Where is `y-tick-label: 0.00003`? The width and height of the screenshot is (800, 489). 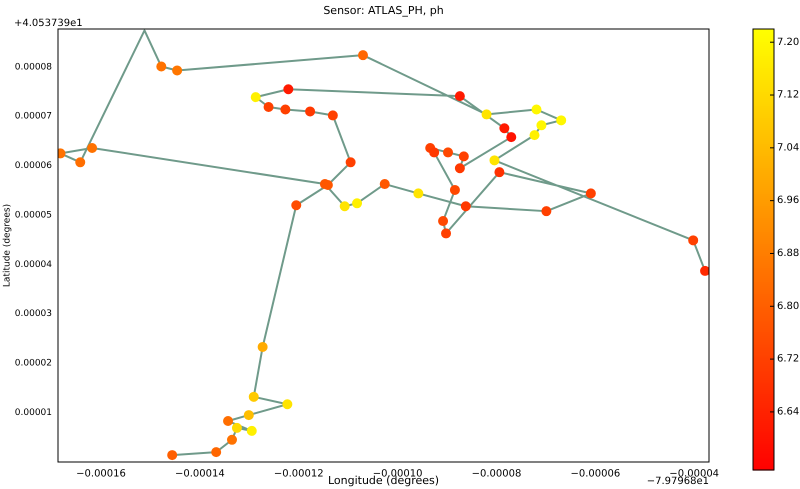 y-tick-label: 0.00003 is located at coordinates (33, 314).